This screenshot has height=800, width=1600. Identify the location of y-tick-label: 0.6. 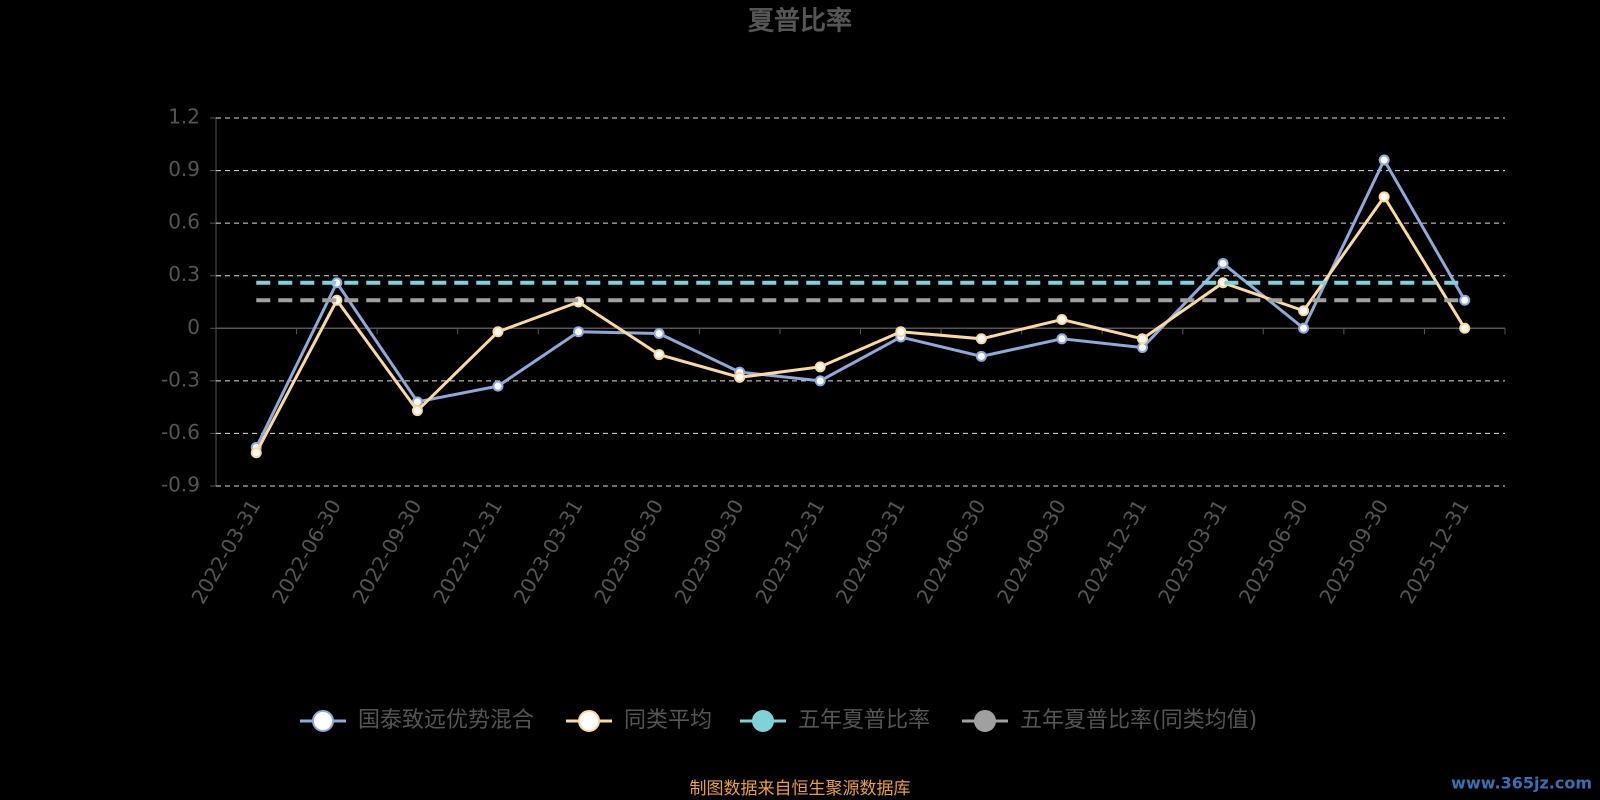
(184, 222).